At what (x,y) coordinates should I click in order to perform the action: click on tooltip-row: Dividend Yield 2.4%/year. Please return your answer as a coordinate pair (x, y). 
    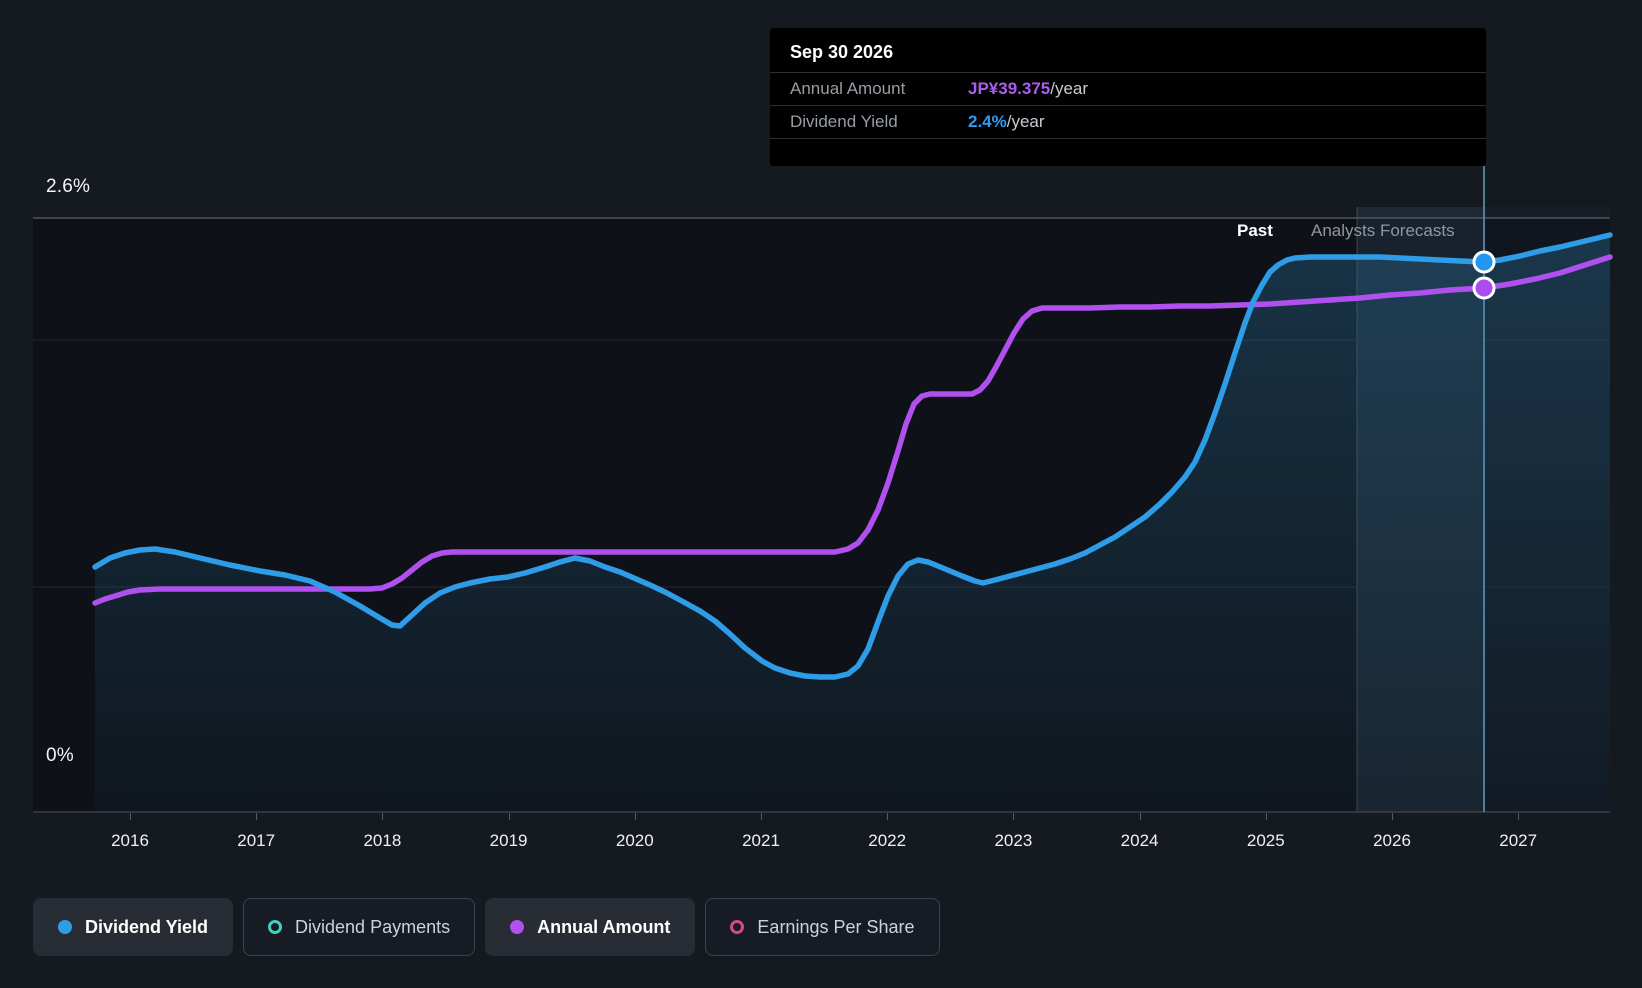
    Looking at the image, I should click on (1128, 122).